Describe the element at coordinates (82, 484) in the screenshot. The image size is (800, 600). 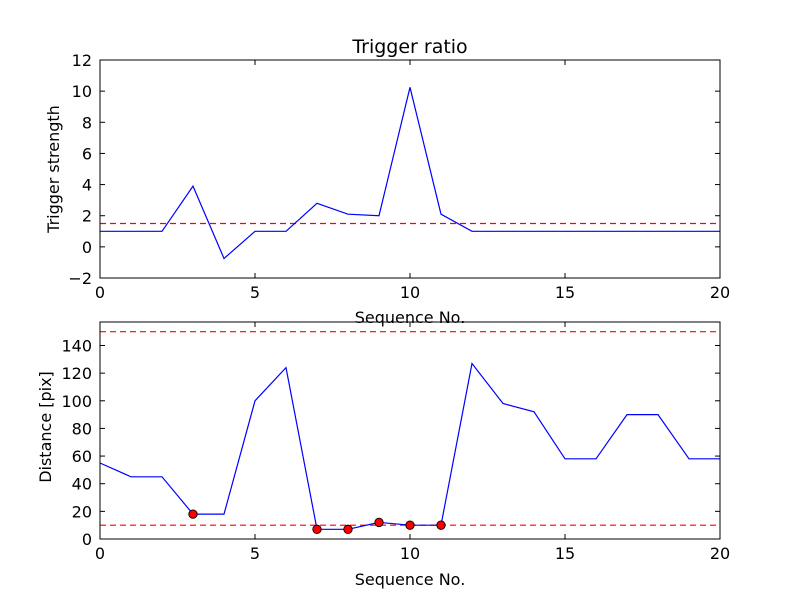
I see `y-tick-label: 40` at that location.